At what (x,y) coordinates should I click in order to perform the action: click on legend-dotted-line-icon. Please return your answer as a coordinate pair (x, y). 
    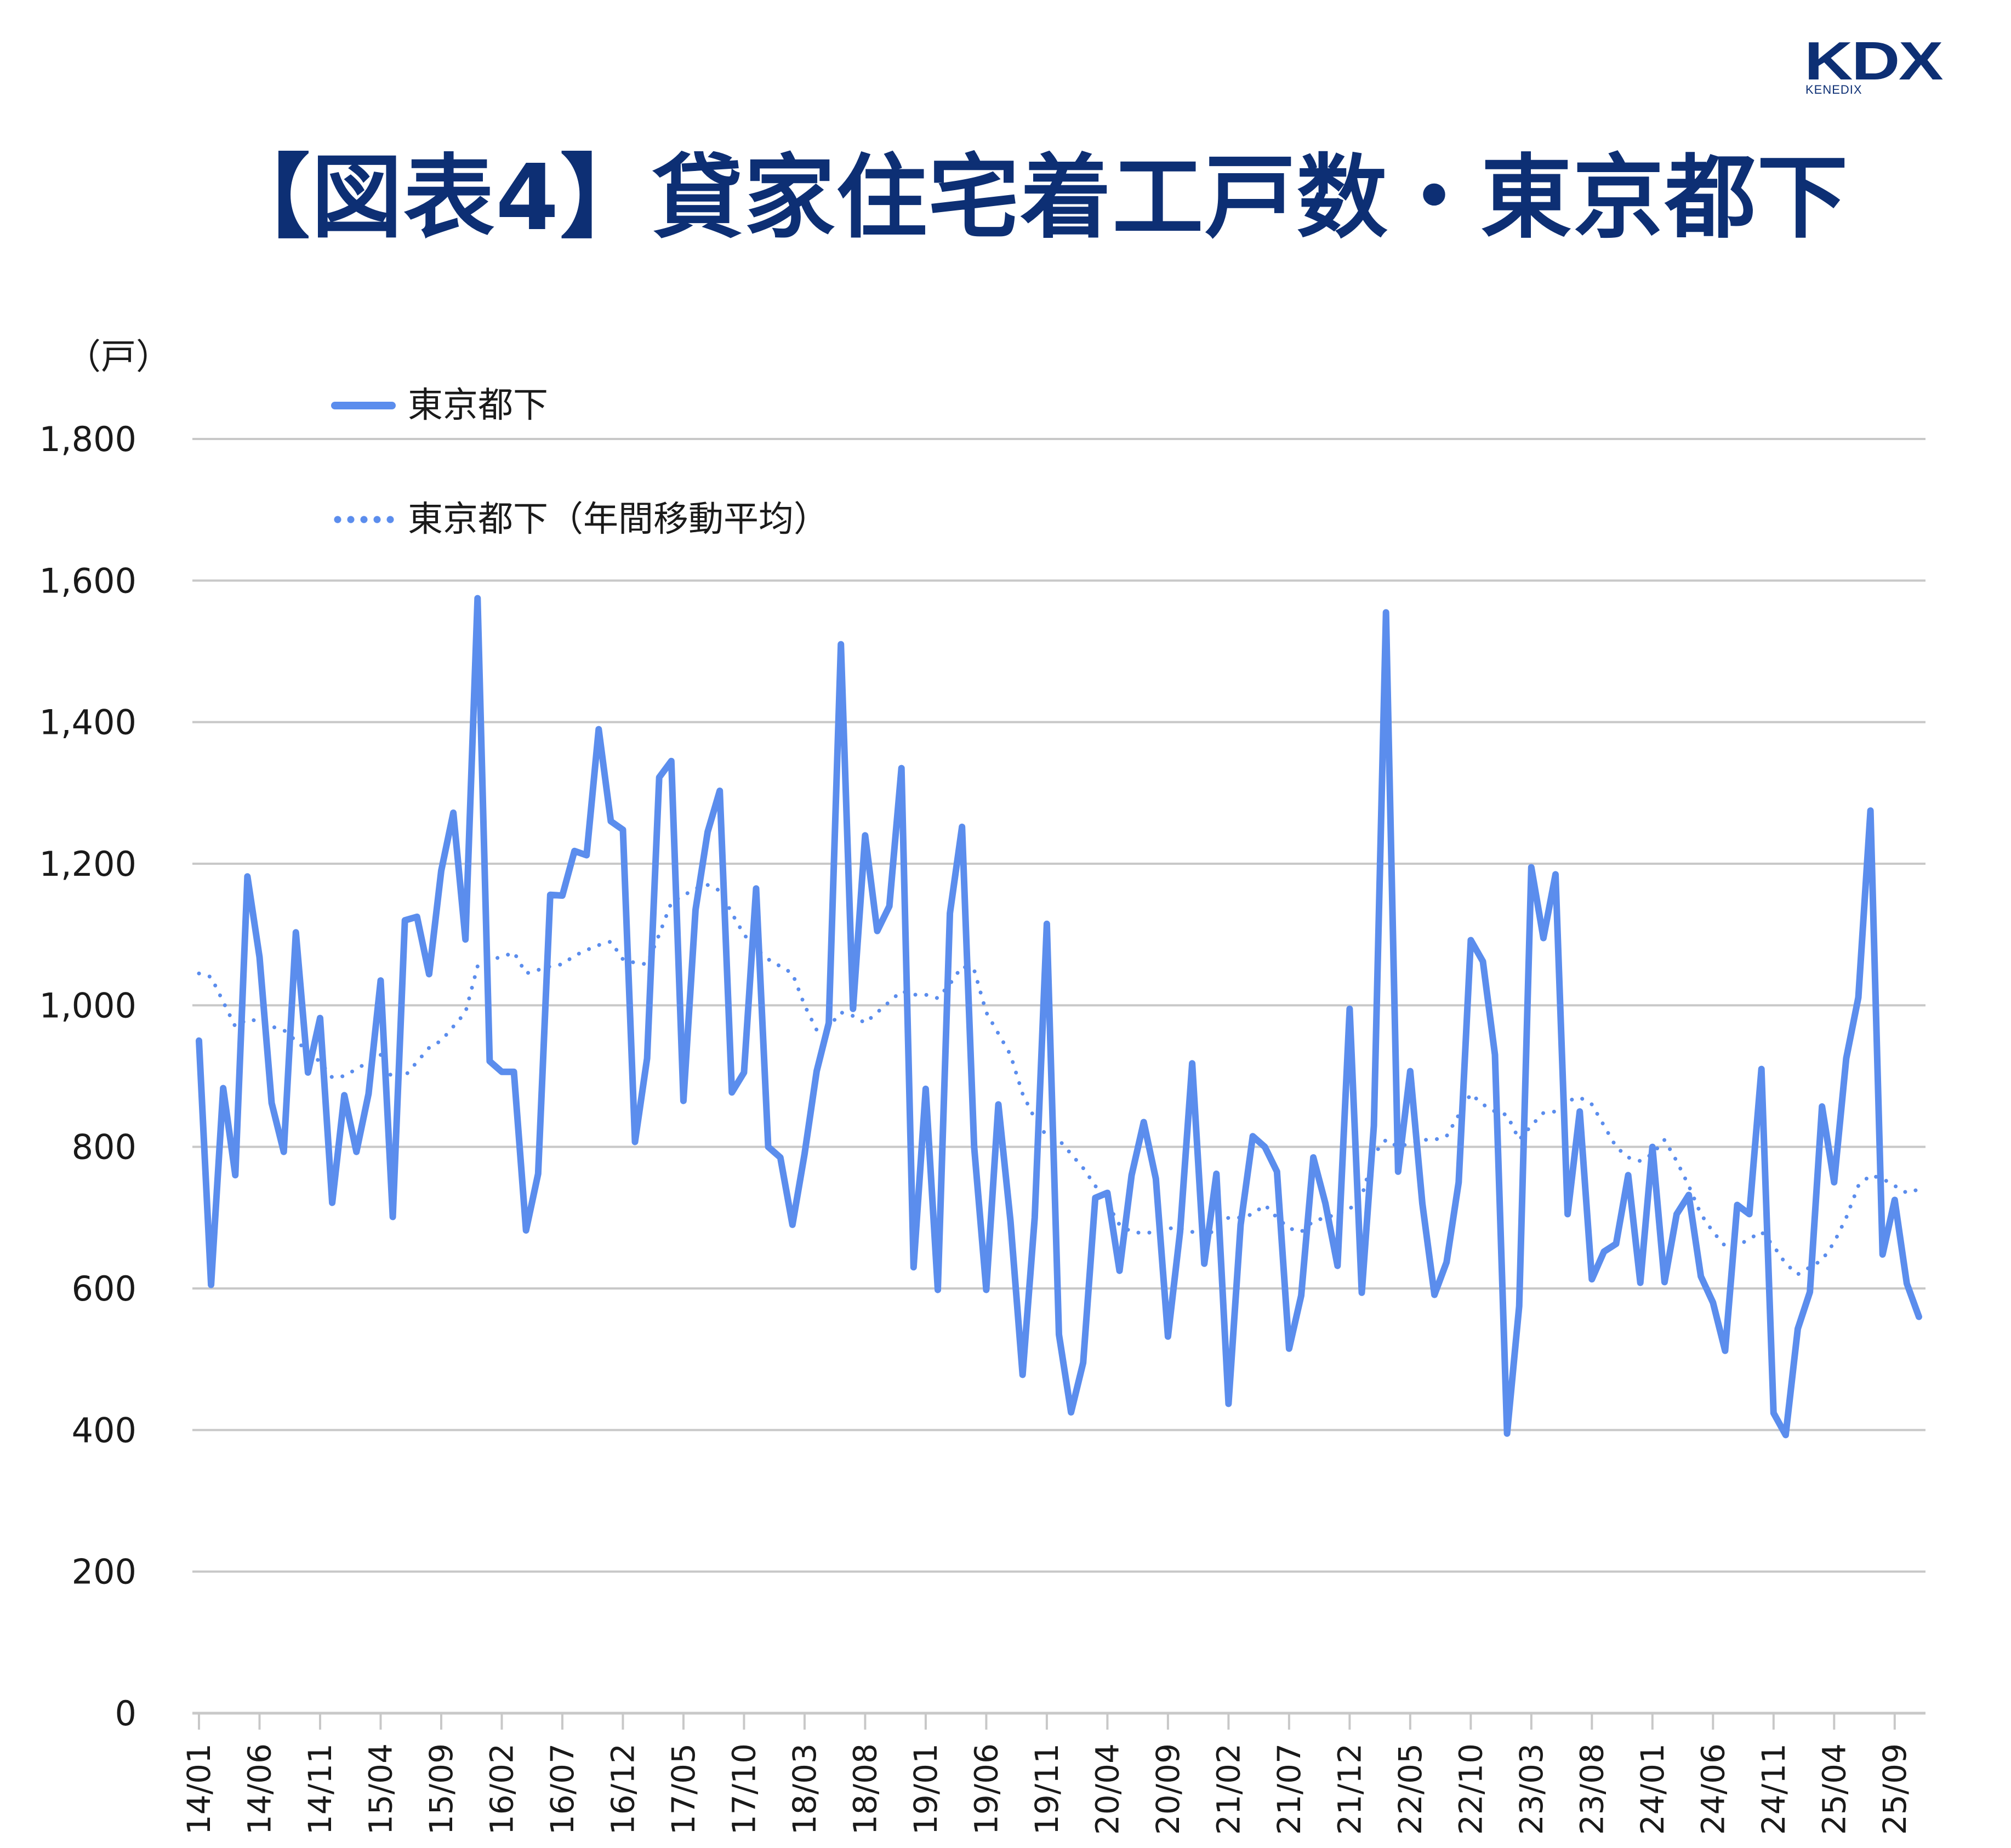
    Looking at the image, I should click on (363, 519).